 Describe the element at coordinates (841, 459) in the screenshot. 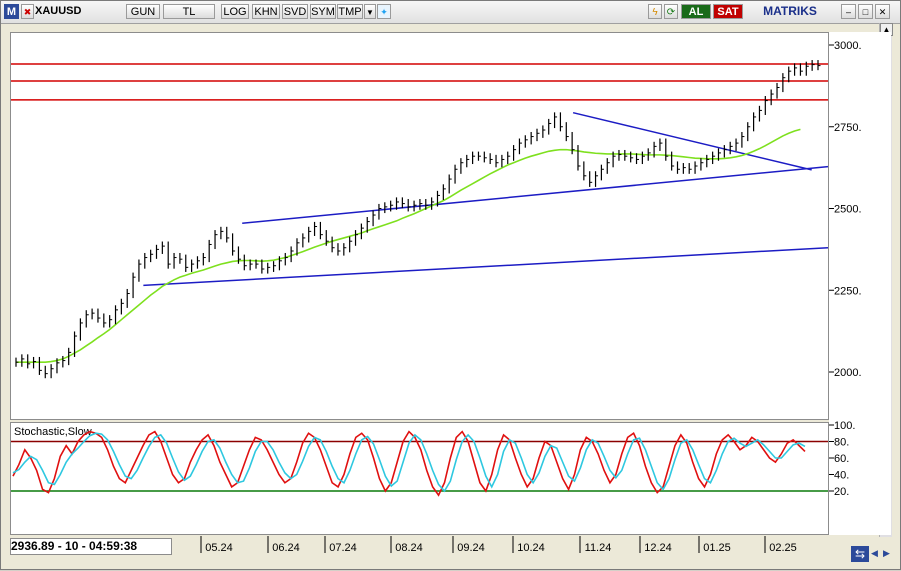

I see `stoch-axis-label: 60.` at that location.